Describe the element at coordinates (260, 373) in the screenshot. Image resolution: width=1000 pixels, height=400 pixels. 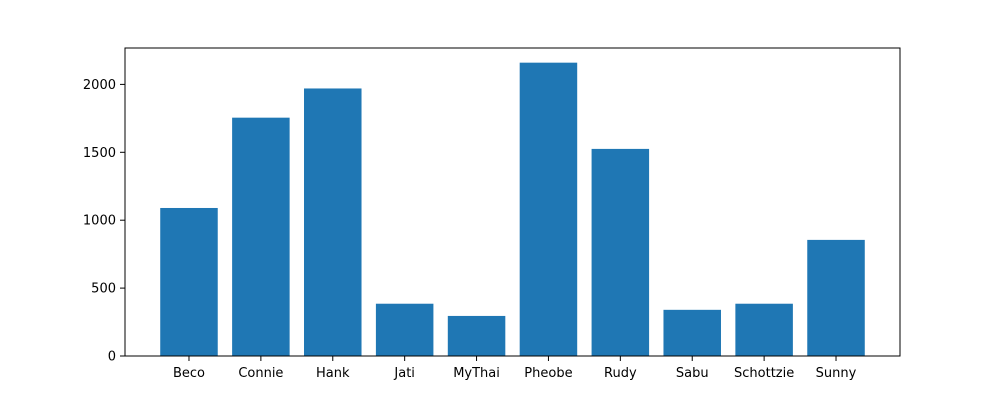
I see `x-tick-label: Connie` at that location.